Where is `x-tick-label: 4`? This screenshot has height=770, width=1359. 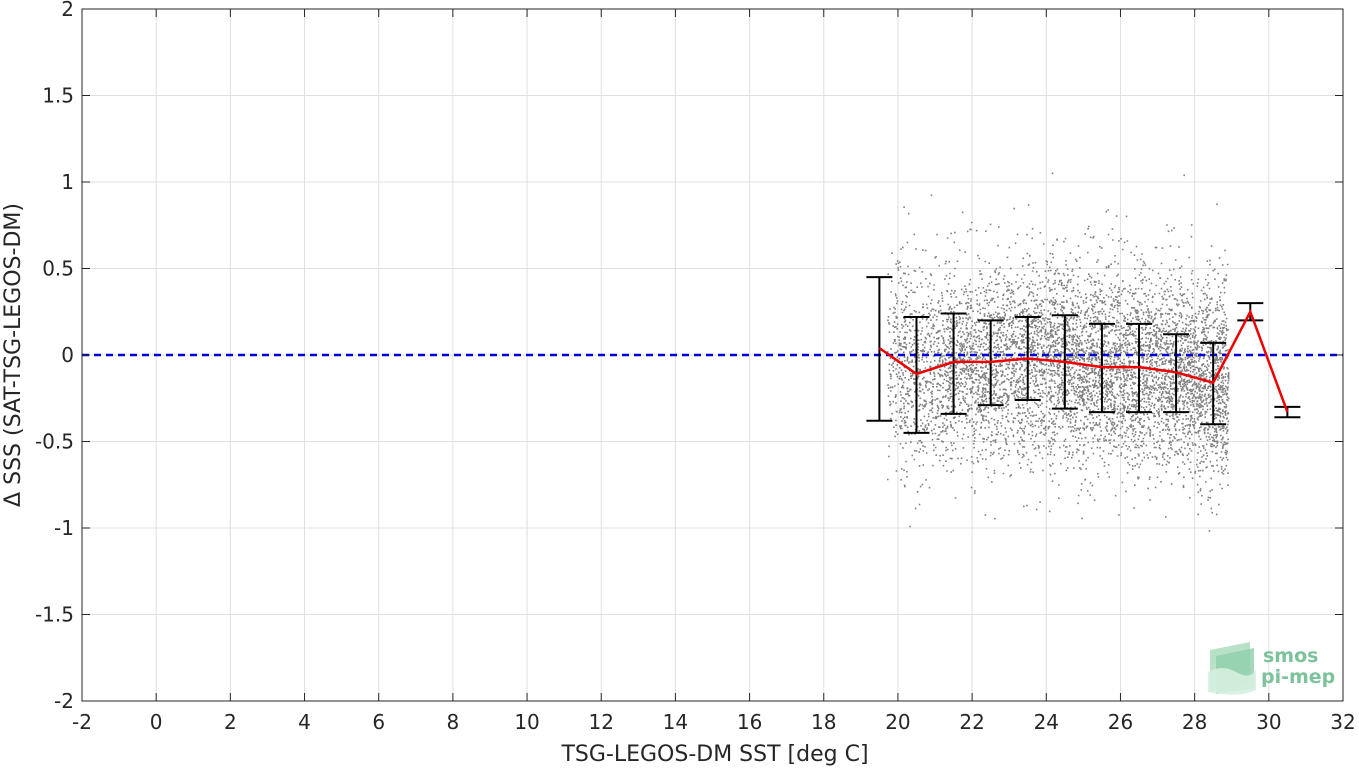 x-tick-label: 4 is located at coordinates (304, 722).